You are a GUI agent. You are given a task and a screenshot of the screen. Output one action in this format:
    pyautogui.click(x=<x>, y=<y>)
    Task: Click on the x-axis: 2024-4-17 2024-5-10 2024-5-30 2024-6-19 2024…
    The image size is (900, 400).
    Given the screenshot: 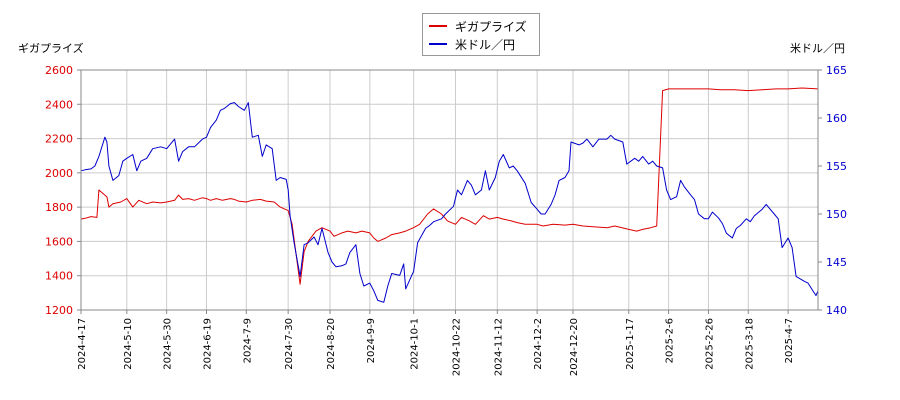 What is the action you would take?
    pyautogui.click(x=436, y=343)
    